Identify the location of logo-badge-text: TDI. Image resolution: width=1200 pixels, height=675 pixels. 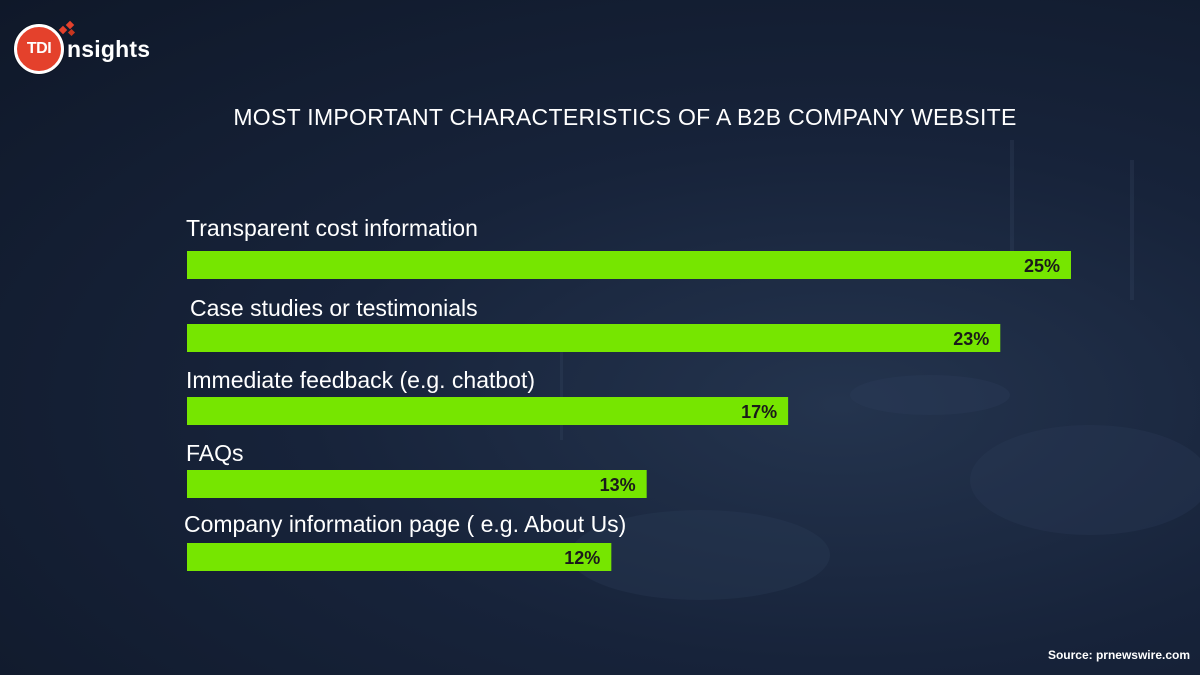
(39, 48).